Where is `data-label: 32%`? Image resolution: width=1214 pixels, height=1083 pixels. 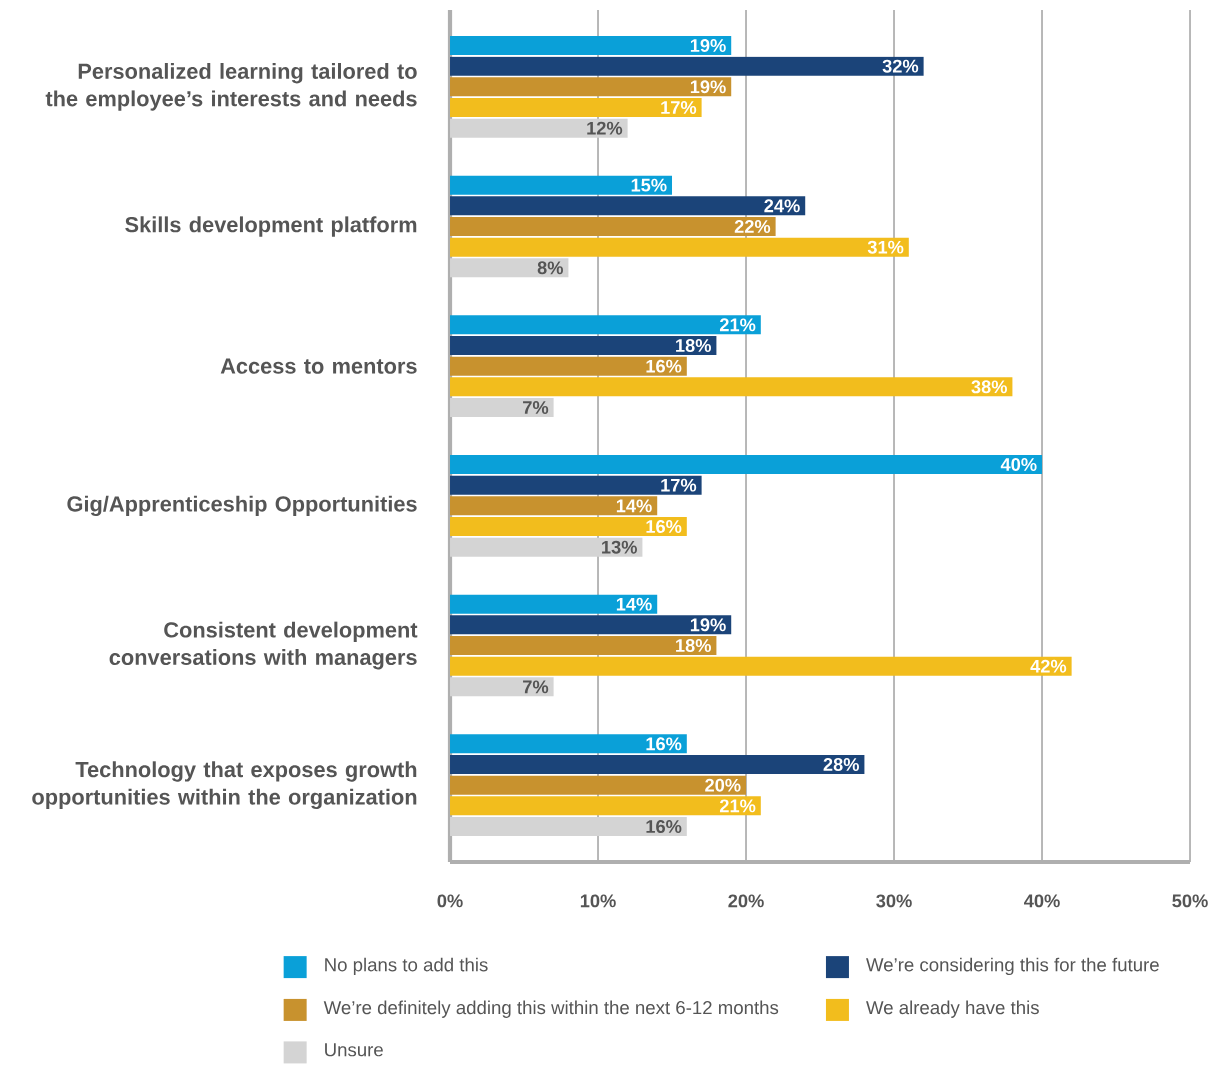 data-label: 32% is located at coordinates (900, 66).